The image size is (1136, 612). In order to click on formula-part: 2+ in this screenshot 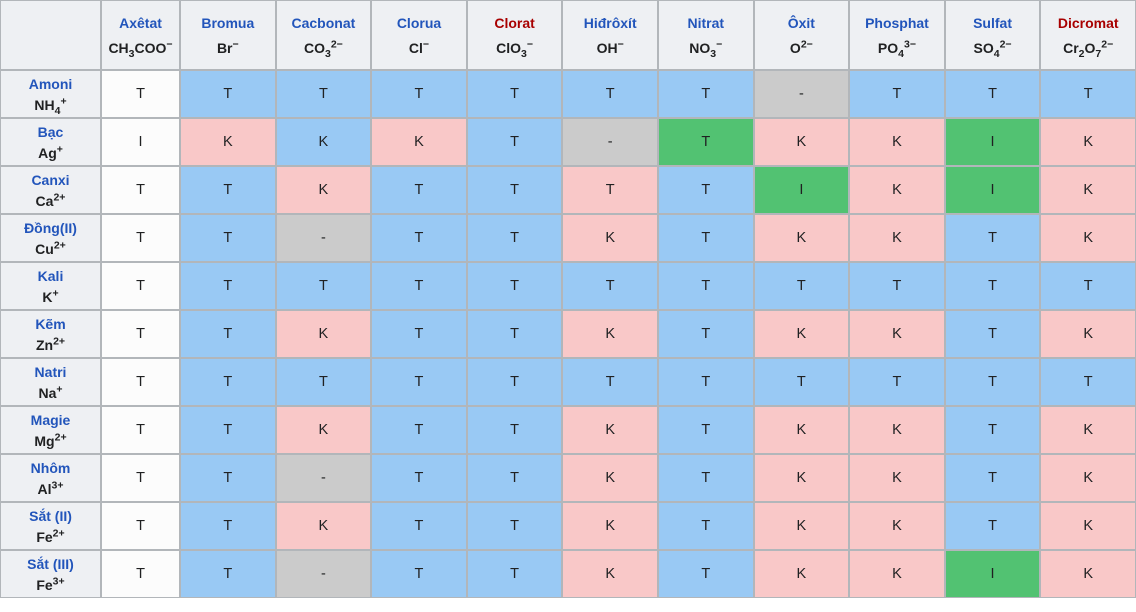, I will do `click(59, 197)`.